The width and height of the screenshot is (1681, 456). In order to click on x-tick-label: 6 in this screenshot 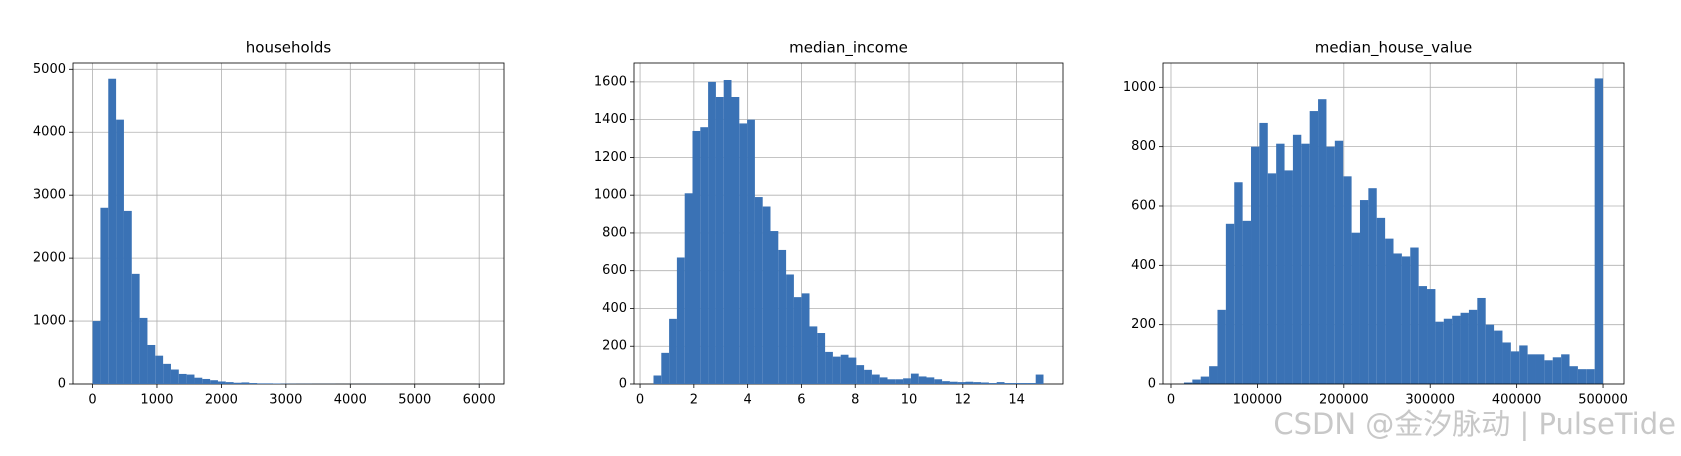, I will do `click(801, 400)`.